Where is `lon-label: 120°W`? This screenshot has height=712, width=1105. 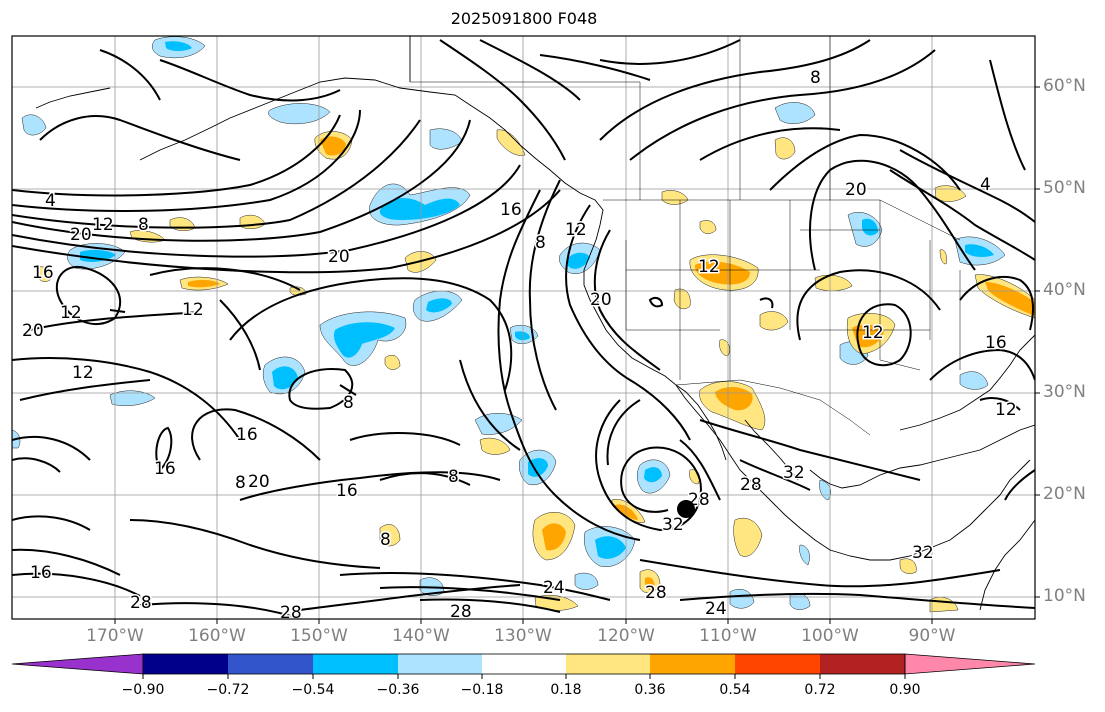 lon-label: 120°W is located at coordinates (626, 636).